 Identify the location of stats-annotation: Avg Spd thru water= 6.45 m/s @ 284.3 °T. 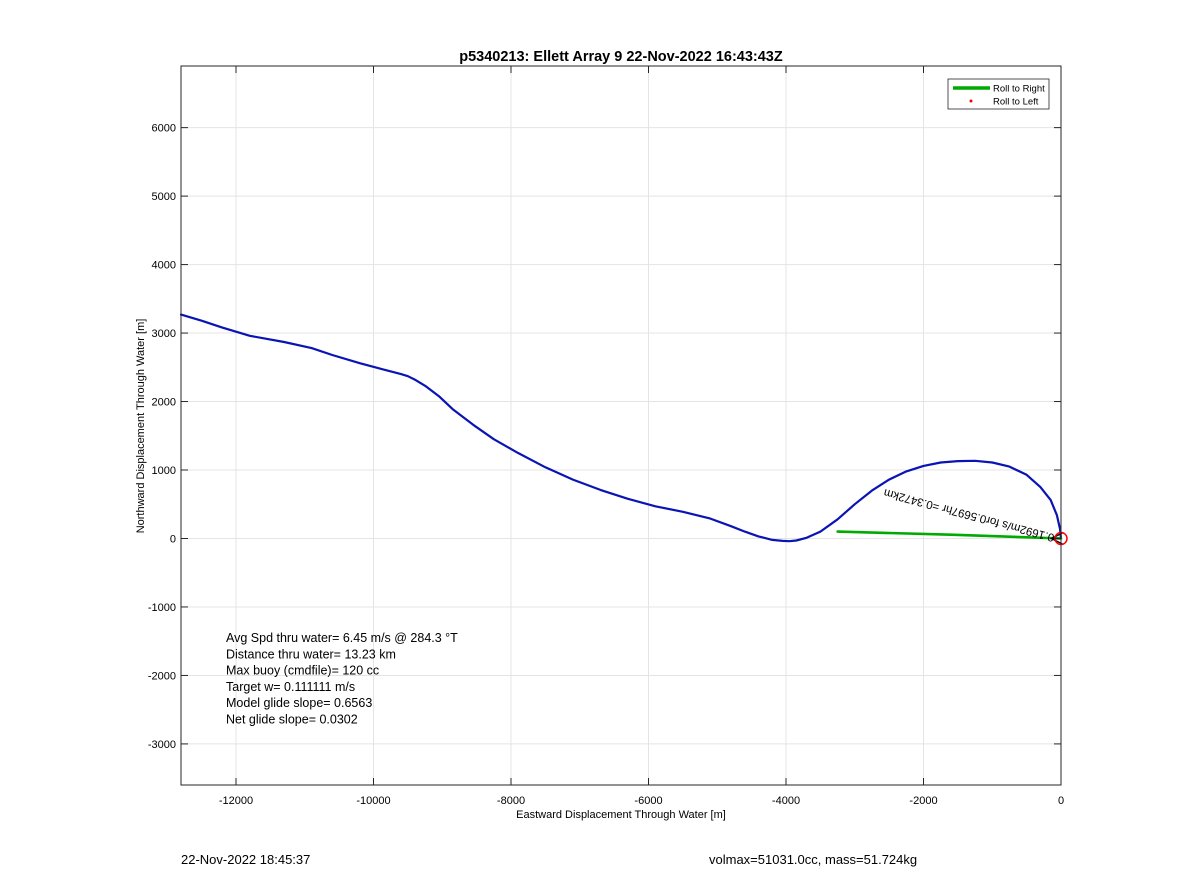
(342, 638).